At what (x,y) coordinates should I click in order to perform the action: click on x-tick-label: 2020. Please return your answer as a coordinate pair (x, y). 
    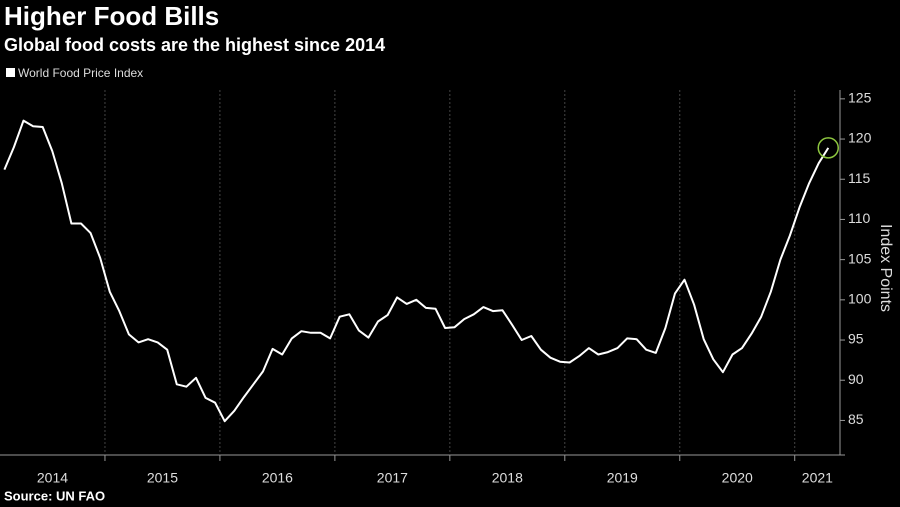
    Looking at the image, I should click on (737, 478).